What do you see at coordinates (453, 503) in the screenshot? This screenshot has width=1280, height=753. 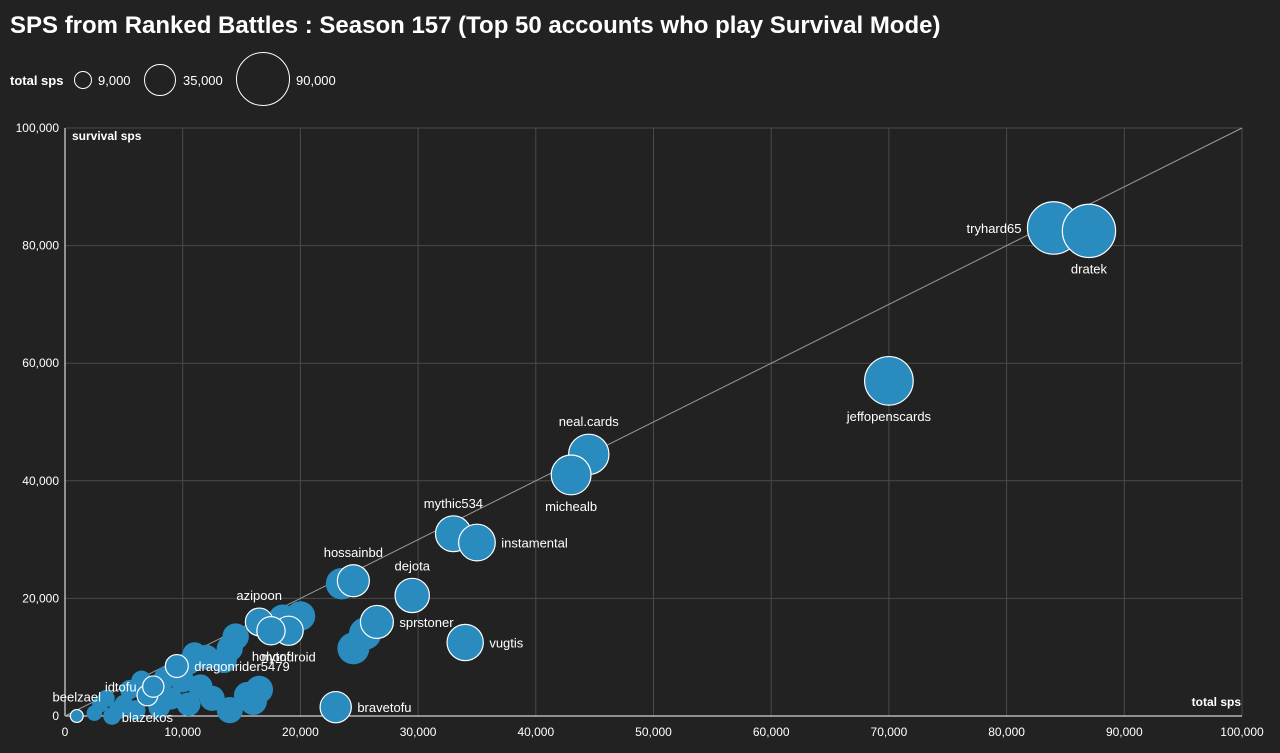 I see `point-label-mythic534: mythic534` at bounding box center [453, 503].